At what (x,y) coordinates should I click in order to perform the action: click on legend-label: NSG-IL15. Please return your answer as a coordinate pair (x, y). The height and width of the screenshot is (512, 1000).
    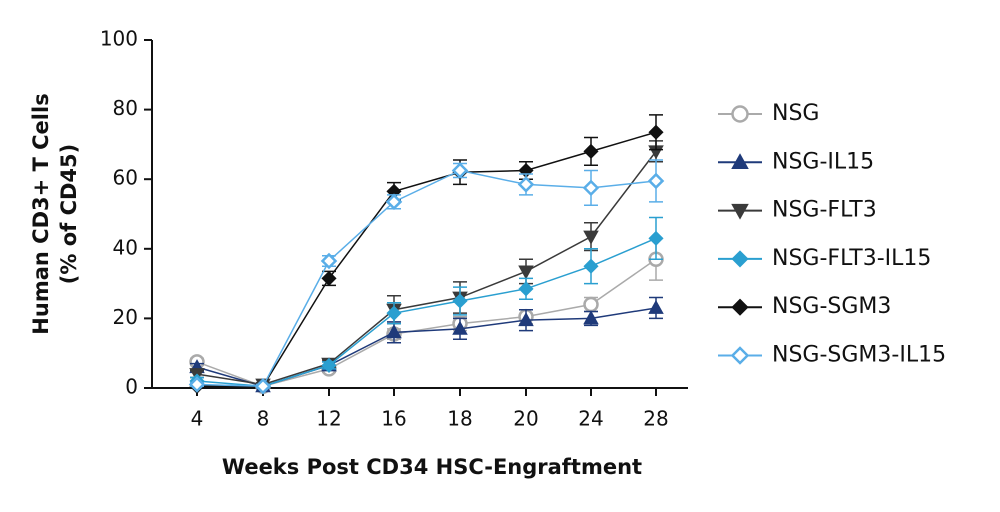
    Looking at the image, I should click on (823, 161).